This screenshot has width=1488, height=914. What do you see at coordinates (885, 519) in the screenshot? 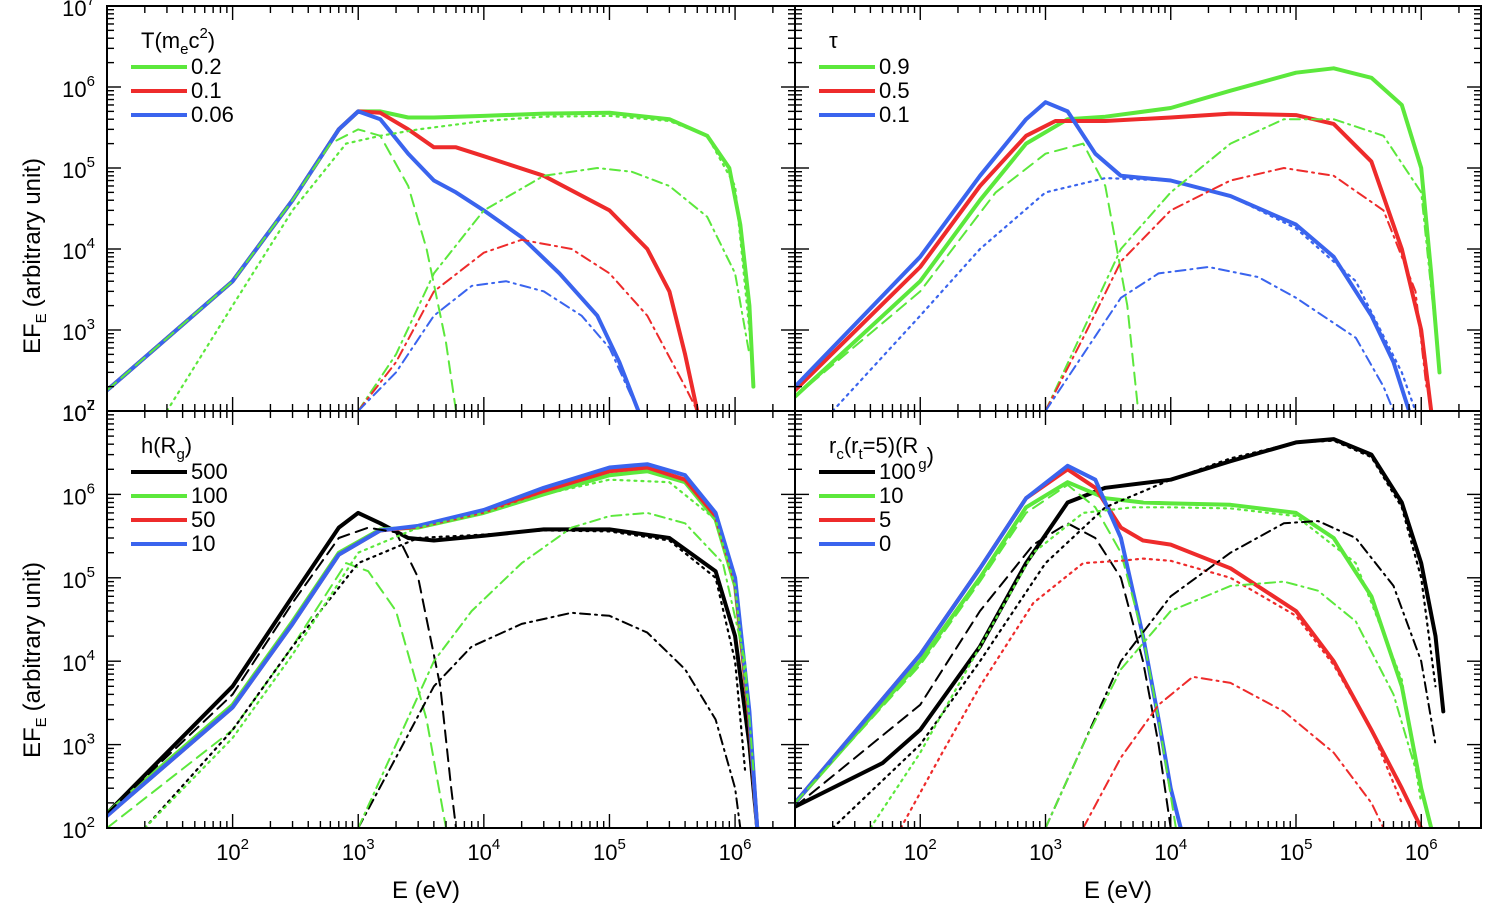
I see `legend-label: 5` at bounding box center [885, 519].